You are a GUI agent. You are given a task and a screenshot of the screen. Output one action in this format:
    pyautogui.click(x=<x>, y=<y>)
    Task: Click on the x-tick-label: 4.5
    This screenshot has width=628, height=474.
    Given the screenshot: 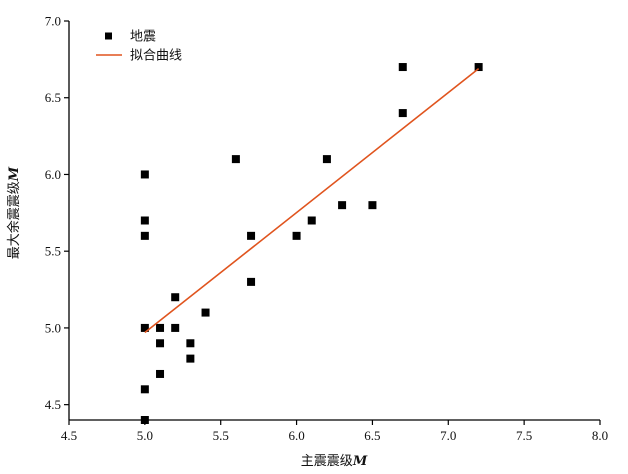 What is the action you would take?
    pyautogui.click(x=69, y=435)
    